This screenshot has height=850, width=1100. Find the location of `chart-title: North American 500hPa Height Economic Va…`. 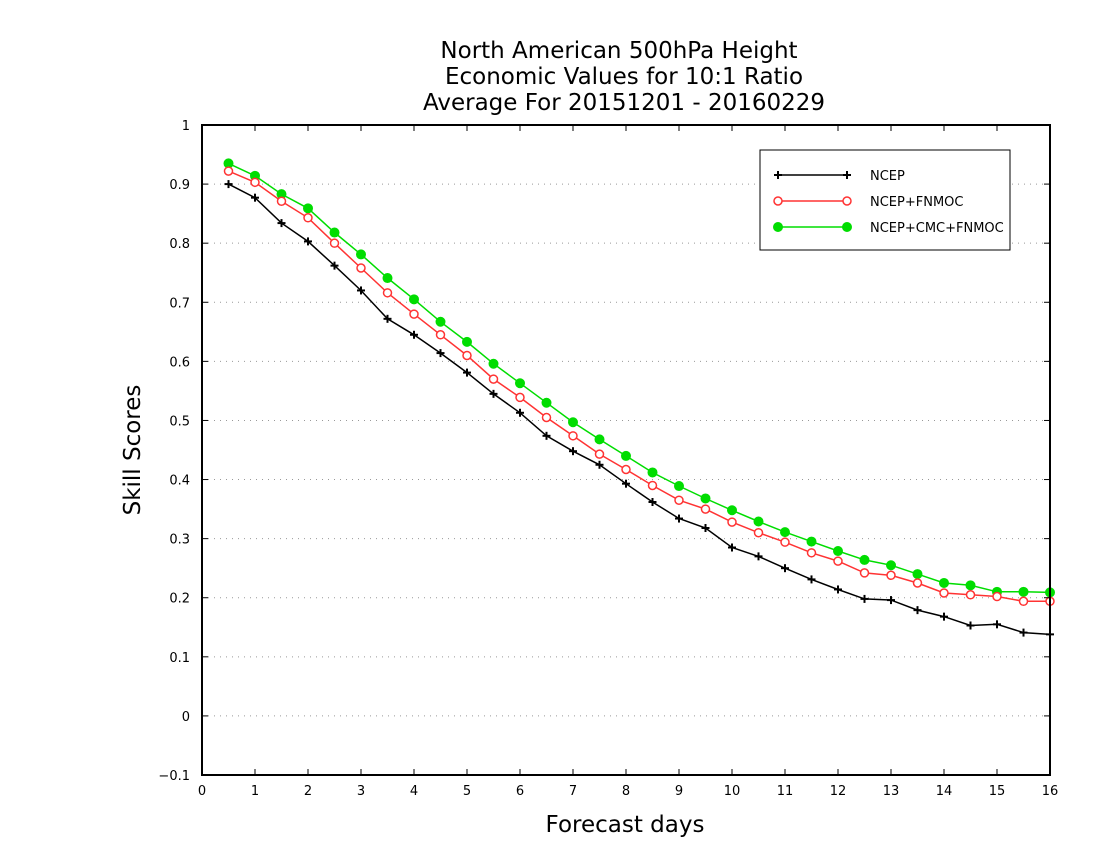

chart-title: North American 500hPa Height Economic Va… is located at coordinates (624, 77).